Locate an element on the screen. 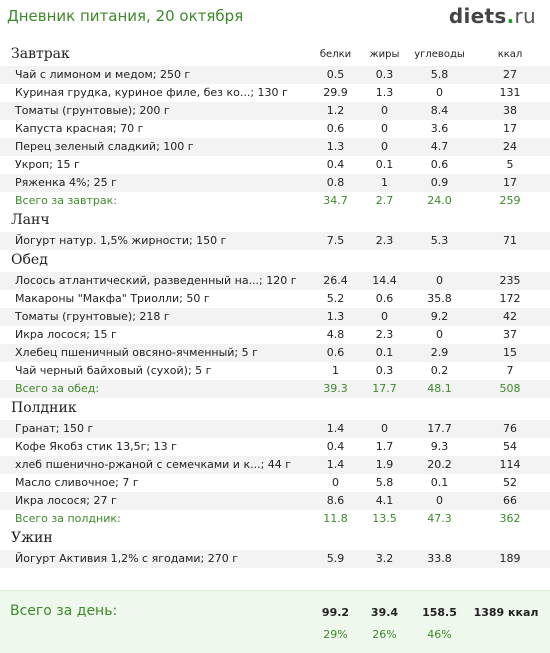  value-fat: 4.1 is located at coordinates (384, 500).